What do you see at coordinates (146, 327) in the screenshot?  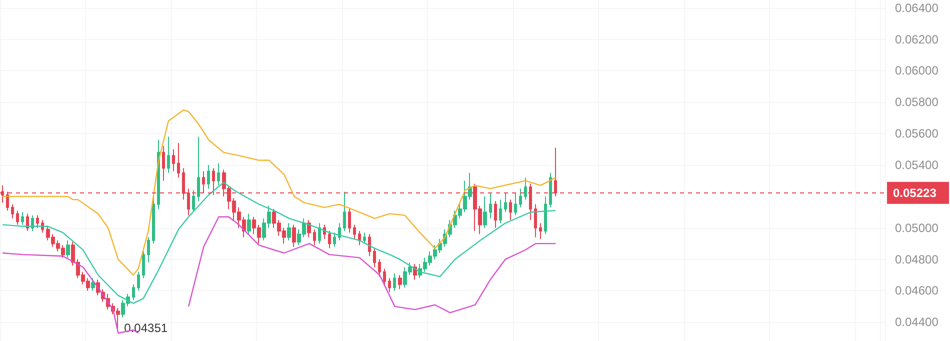 I see `annotation: 0.04351` at bounding box center [146, 327].